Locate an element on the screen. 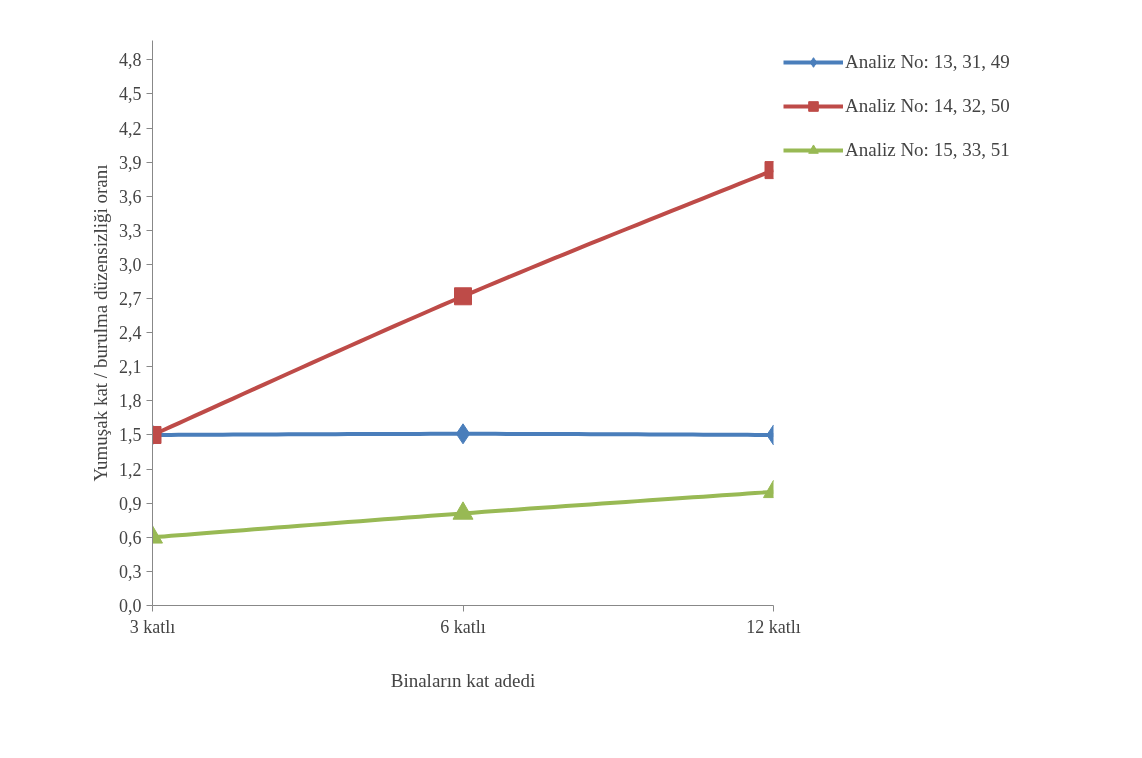  x-axis-title: Binaların kat adedi is located at coordinates (463, 680).